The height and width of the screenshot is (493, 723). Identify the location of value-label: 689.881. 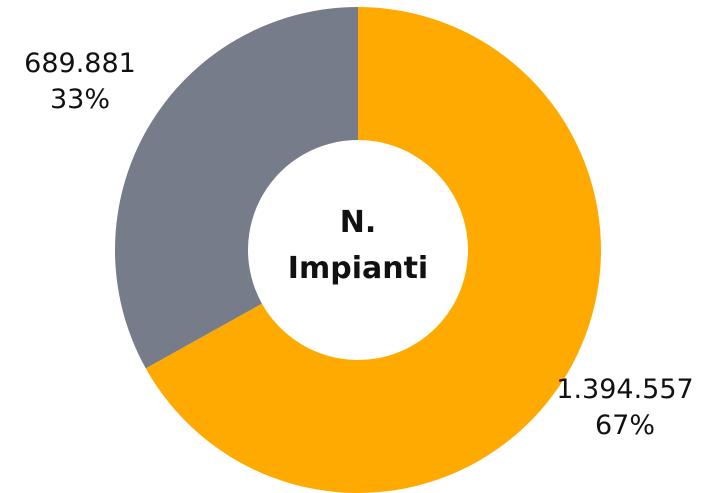
(80, 63).